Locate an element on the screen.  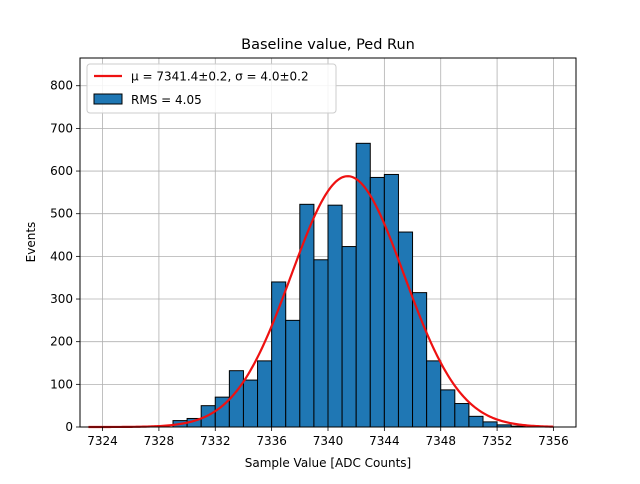
x-tick-label-0: 7324 is located at coordinates (102, 441).